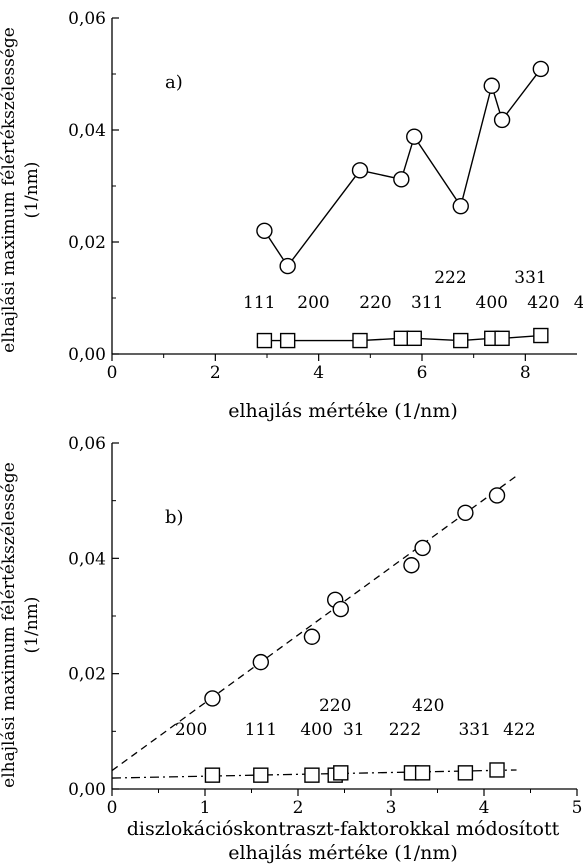 Image resolution: width=583 pixels, height=868 pixels. Describe the element at coordinates (427, 303) in the screenshot. I see `reflection-index-label: 311` at that location.